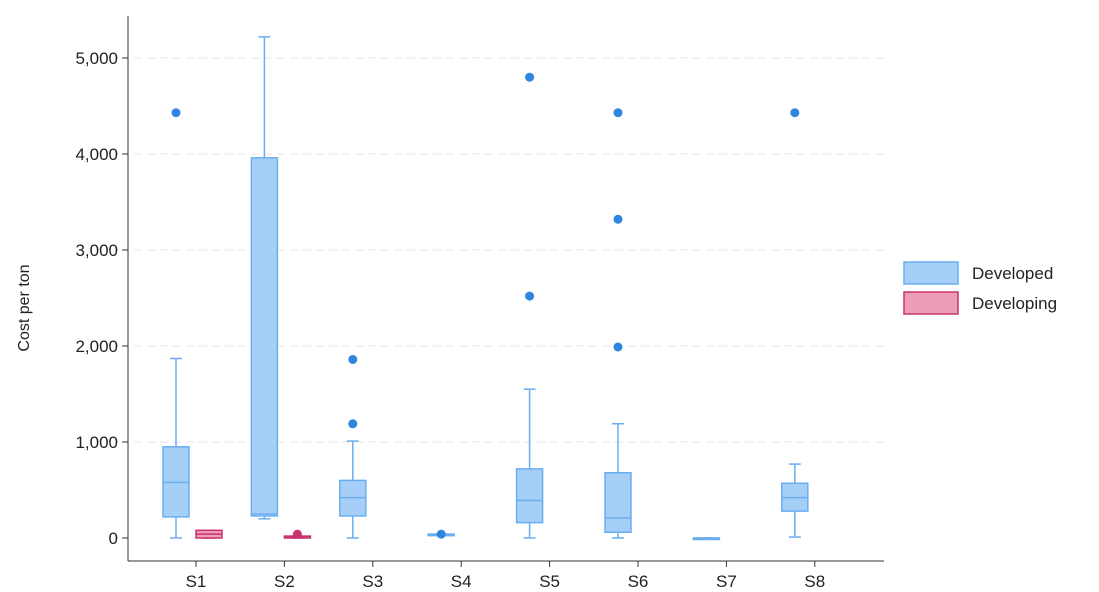 This screenshot has height=592, width=1099. I want to click on y-axis-title: Cost per ton, so click(24, 307).